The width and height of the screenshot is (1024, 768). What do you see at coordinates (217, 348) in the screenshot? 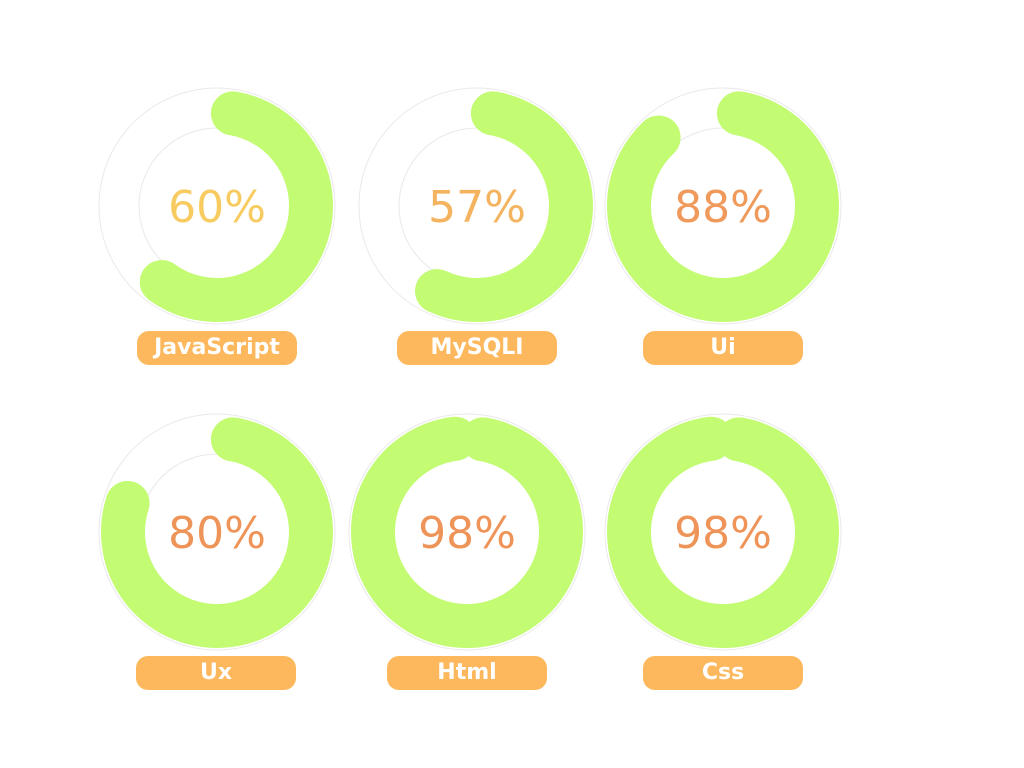
I see `skill-label-javascript: JavaScript` at bounding box center [217, 348].